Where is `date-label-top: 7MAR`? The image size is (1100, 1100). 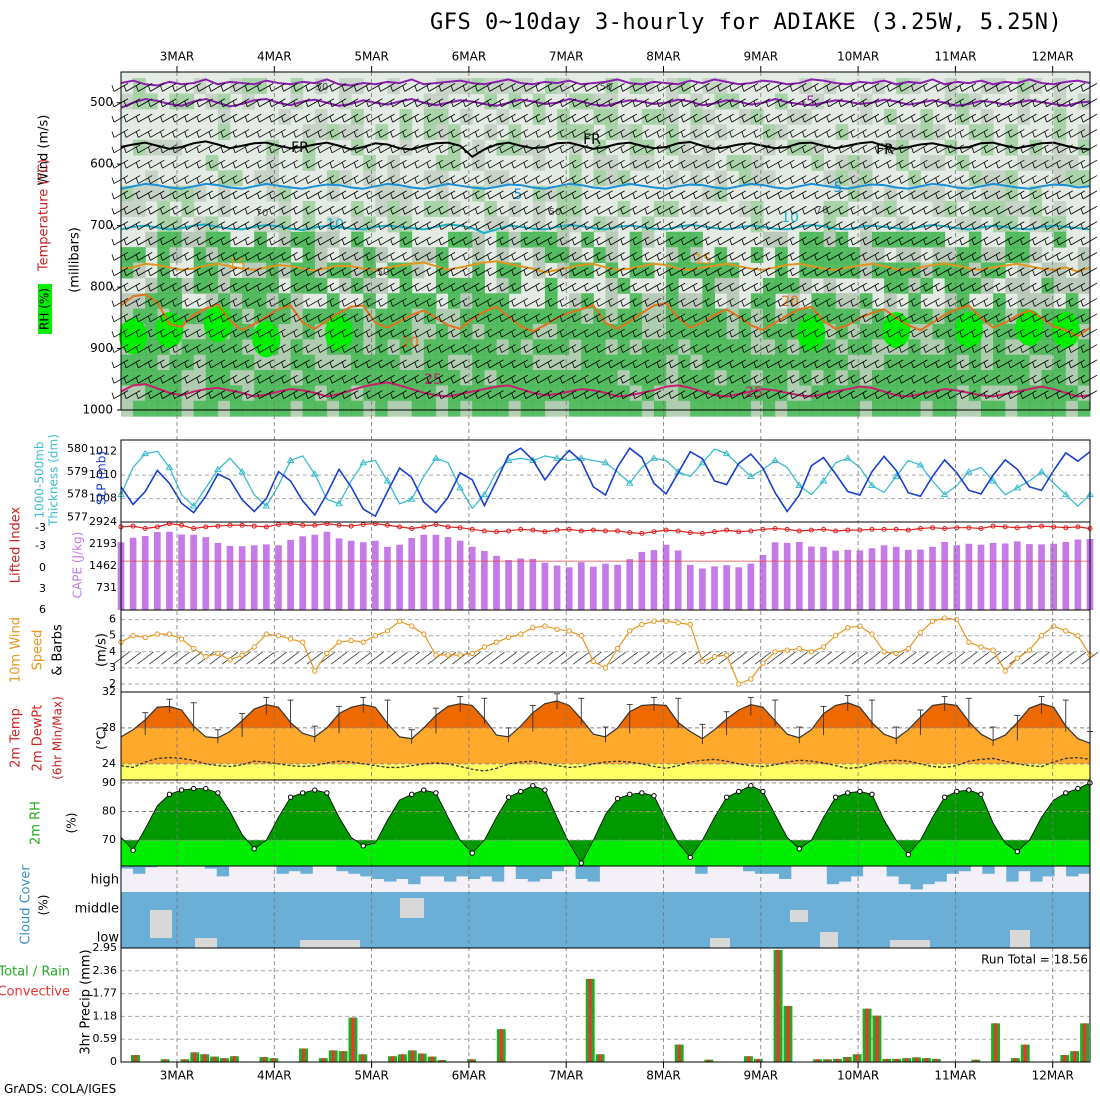
date-label-top: 7MAR is located at coordinates (566, 57).